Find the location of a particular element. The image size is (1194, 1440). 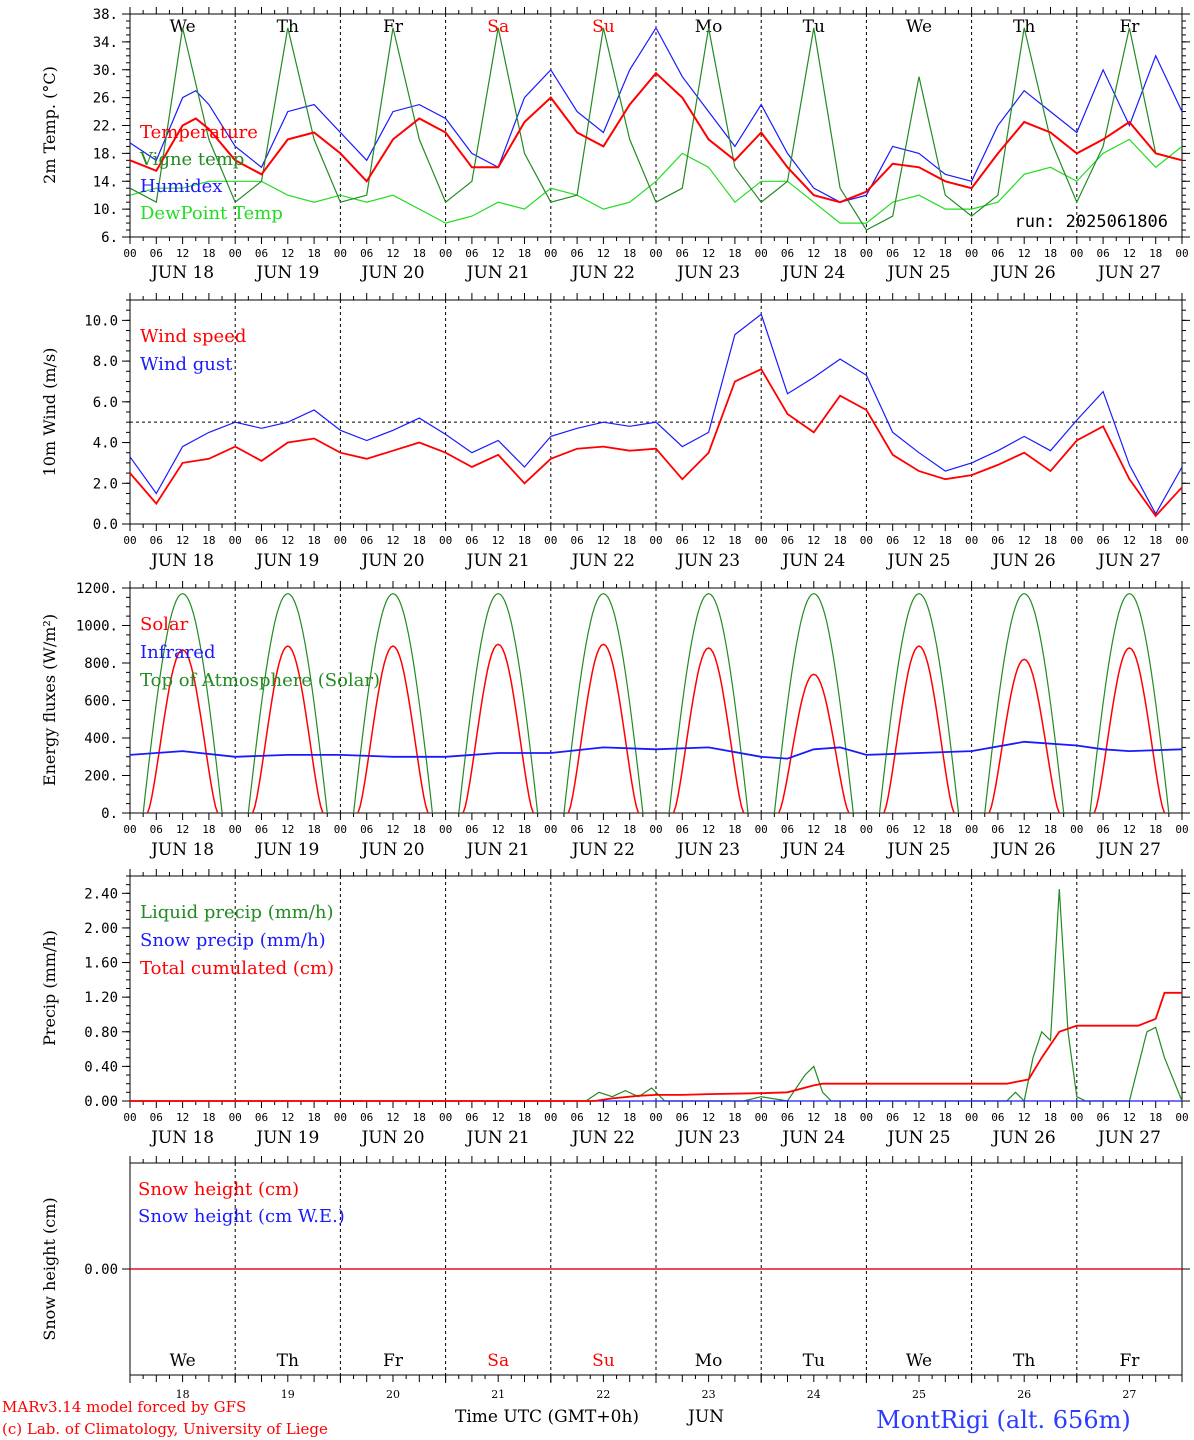

y-axis-label: 2m Temp. (°C) is located at coordinates (49, 125).